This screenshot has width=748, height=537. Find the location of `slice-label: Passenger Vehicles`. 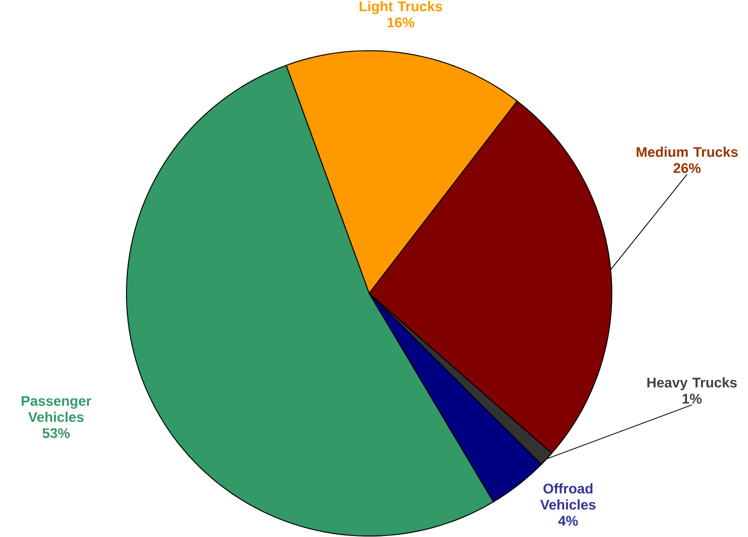

slice-label: Passenger Vehicles is located at coordinates (57, 409).